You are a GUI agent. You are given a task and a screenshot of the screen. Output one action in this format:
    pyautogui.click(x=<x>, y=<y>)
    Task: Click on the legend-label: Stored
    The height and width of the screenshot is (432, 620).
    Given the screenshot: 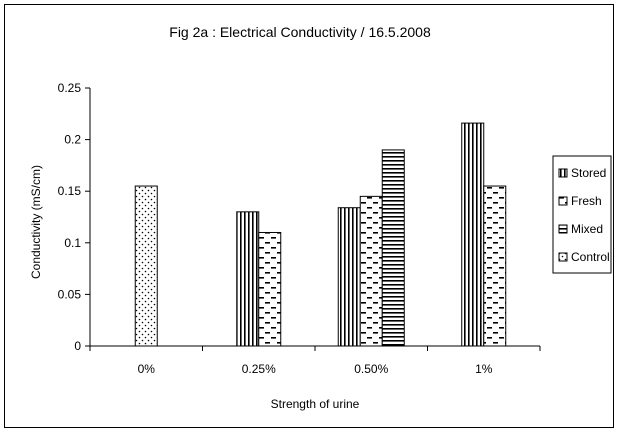 What is the action you would take?
    pyautogui.click(x=588, y=173)
    